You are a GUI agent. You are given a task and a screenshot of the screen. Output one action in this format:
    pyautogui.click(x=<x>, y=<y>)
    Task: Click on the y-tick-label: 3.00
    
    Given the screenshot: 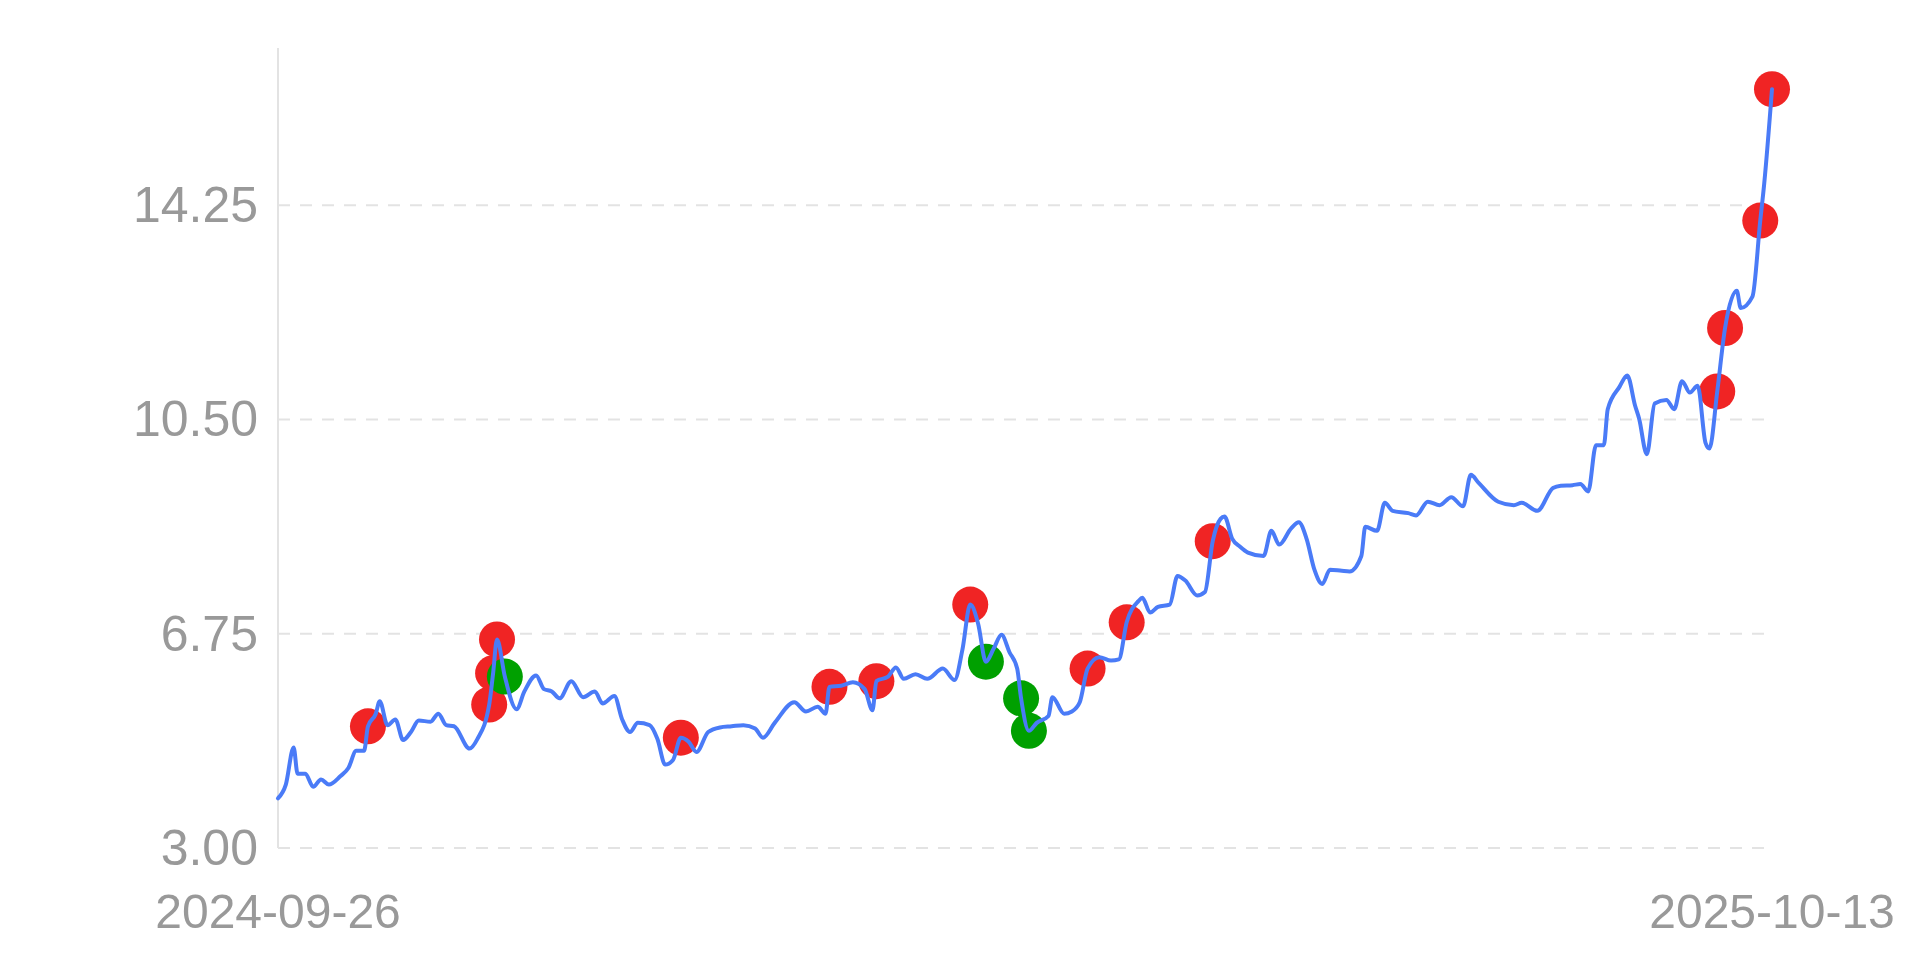 What is the action you would take?
    pyautogui.click(x=209, y=848)
    